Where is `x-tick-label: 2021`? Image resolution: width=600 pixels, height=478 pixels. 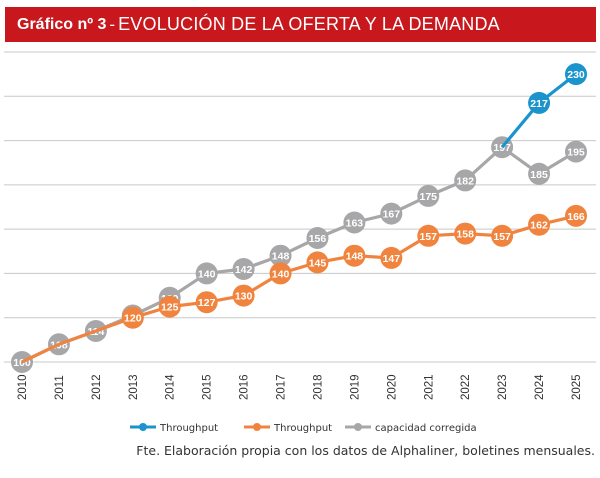 x-tick-label: 2021 is located at coordinates (429, 387).